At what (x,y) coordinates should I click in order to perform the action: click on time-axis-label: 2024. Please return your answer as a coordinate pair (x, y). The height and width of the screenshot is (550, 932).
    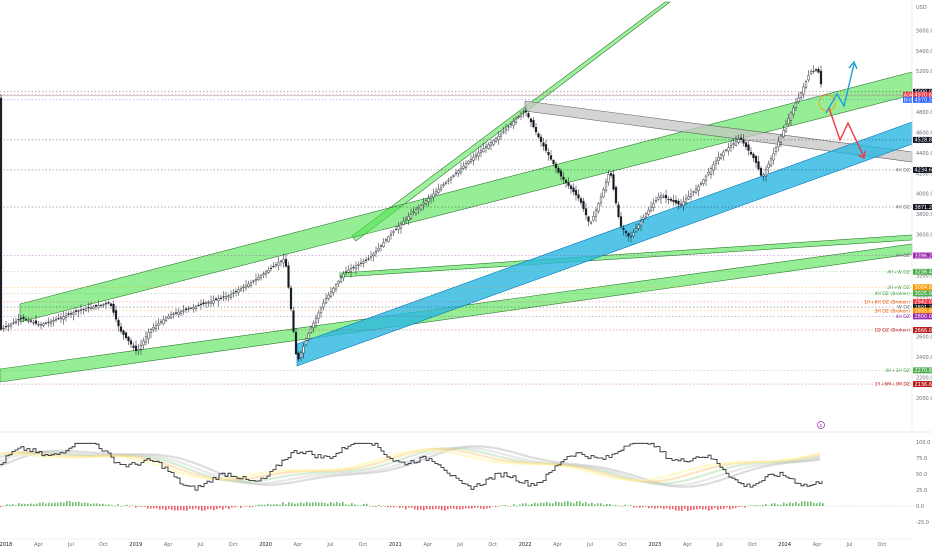
    Looking at the image, I should click on (784, 545).